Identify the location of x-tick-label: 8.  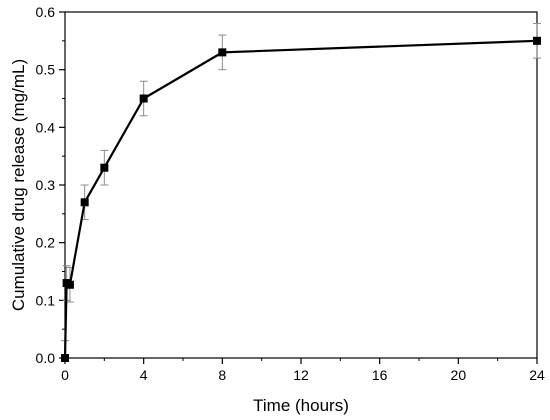
(222, 375).